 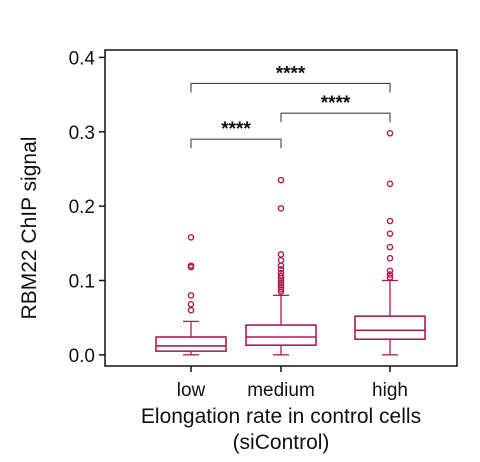 I want to click on y-axis: 0.0 0.1 0.2 0.3 0.4, so click(x=87, y=207).